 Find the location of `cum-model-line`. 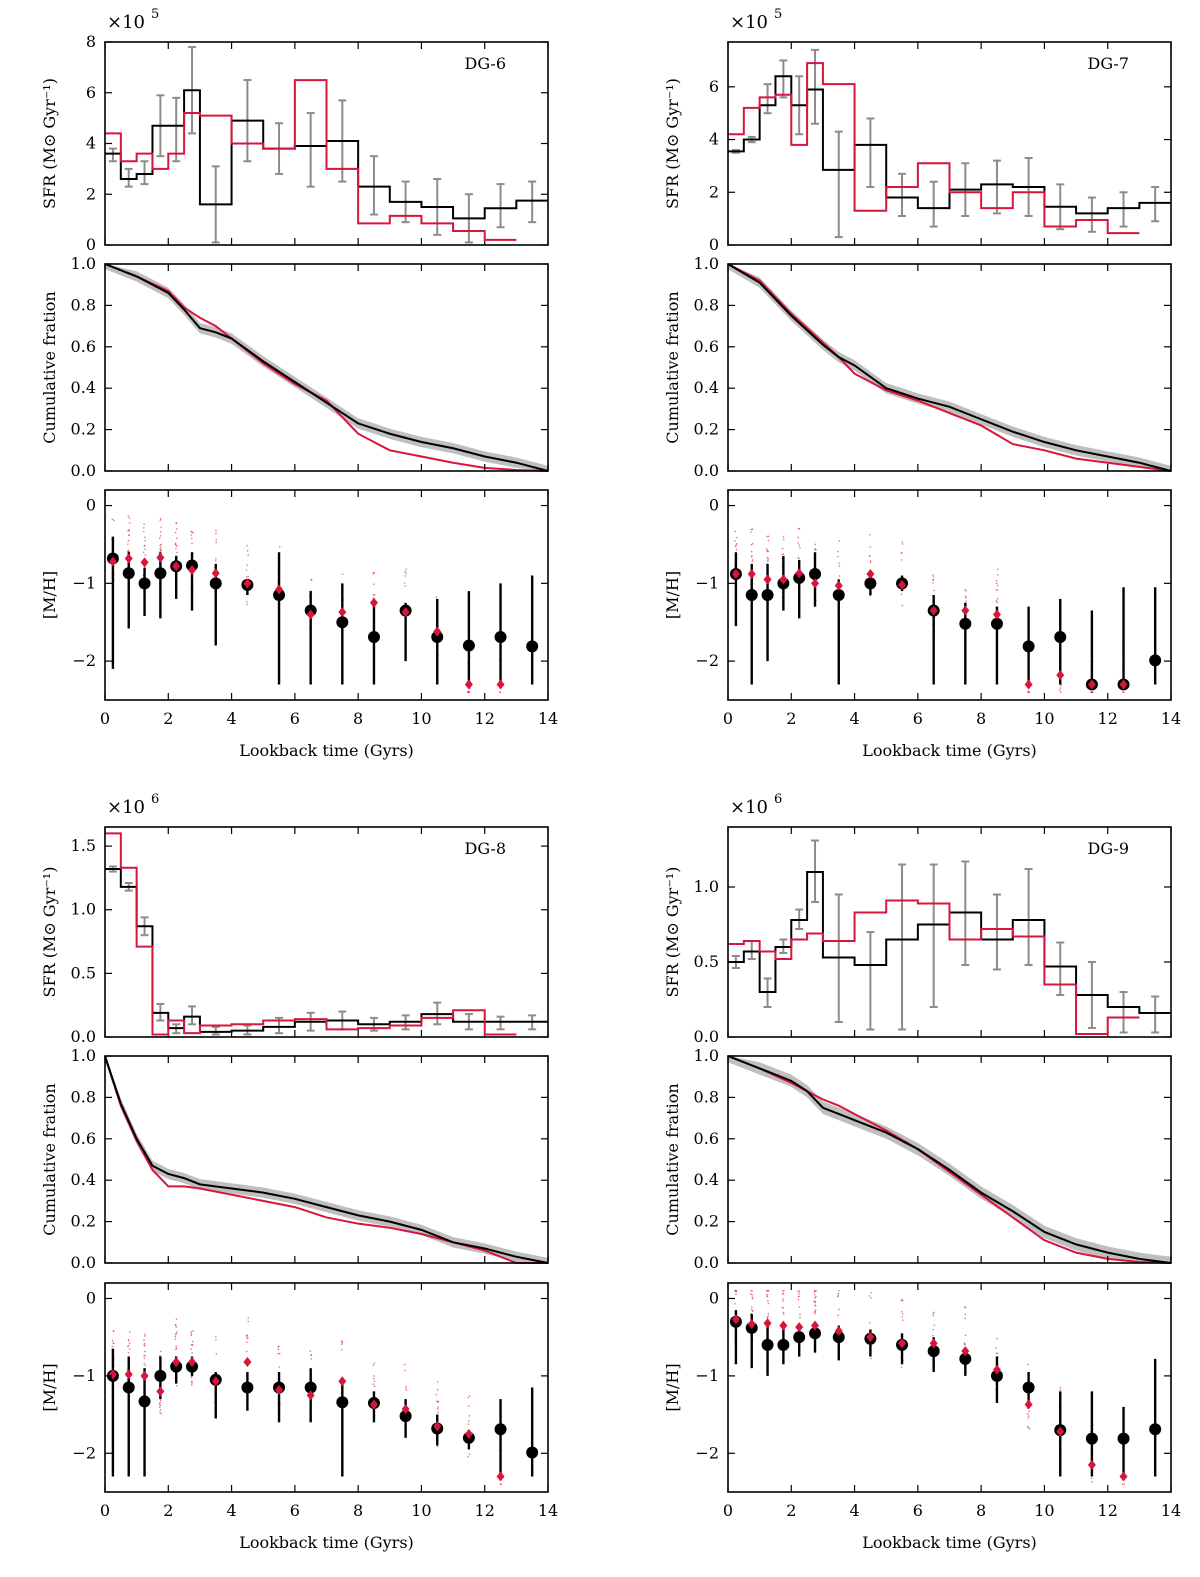

cum-model-line is located at coordinates (326, 367).